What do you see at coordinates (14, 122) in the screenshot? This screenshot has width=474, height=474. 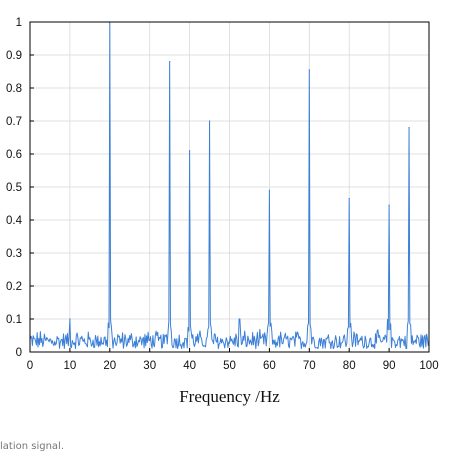 I see `y-tick-label: 0.7` at bounding box center [14, 122].